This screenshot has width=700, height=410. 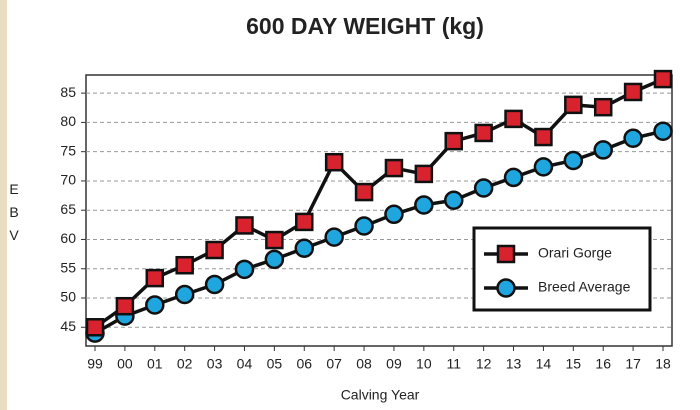 What do you see at coordinates (453, 364) in the screenshot?
I see `x-tick-label: 11` at bounding box center [453, 364].